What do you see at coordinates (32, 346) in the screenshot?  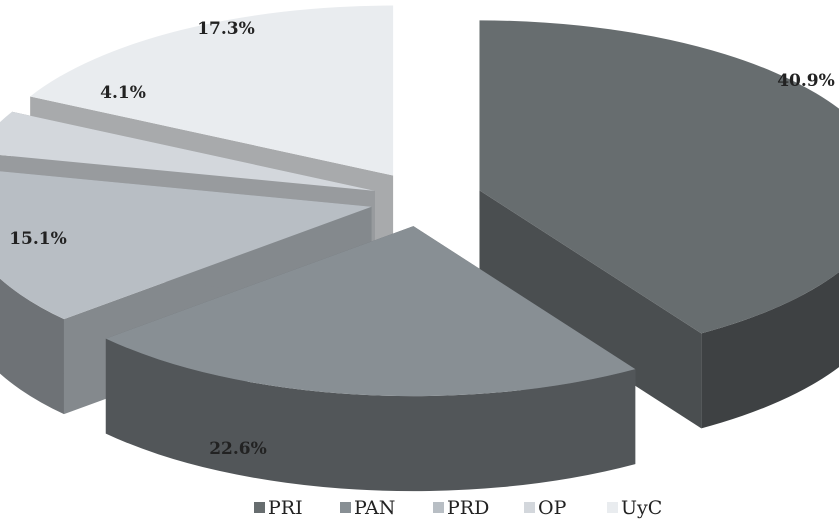 I see `pie-slice-edge-prd` at bounding box center [32, 346].